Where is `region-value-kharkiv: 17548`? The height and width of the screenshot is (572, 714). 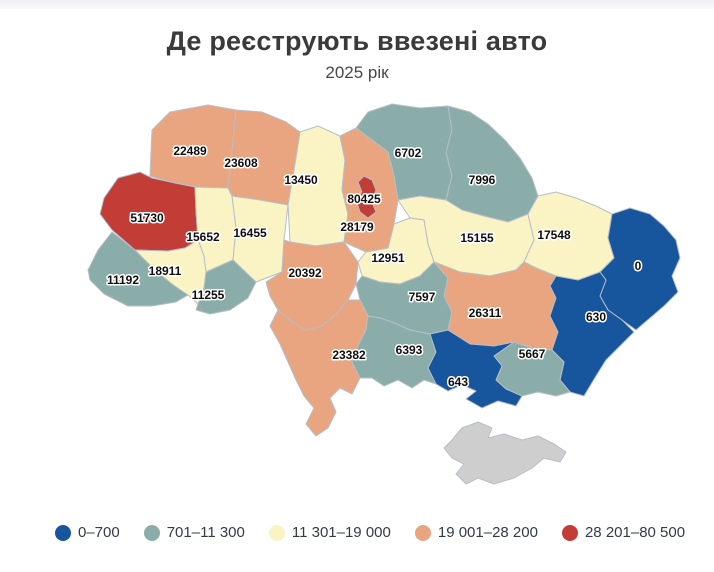
region-value-kharkiv: 17548 is located at coordinates (554, 235).